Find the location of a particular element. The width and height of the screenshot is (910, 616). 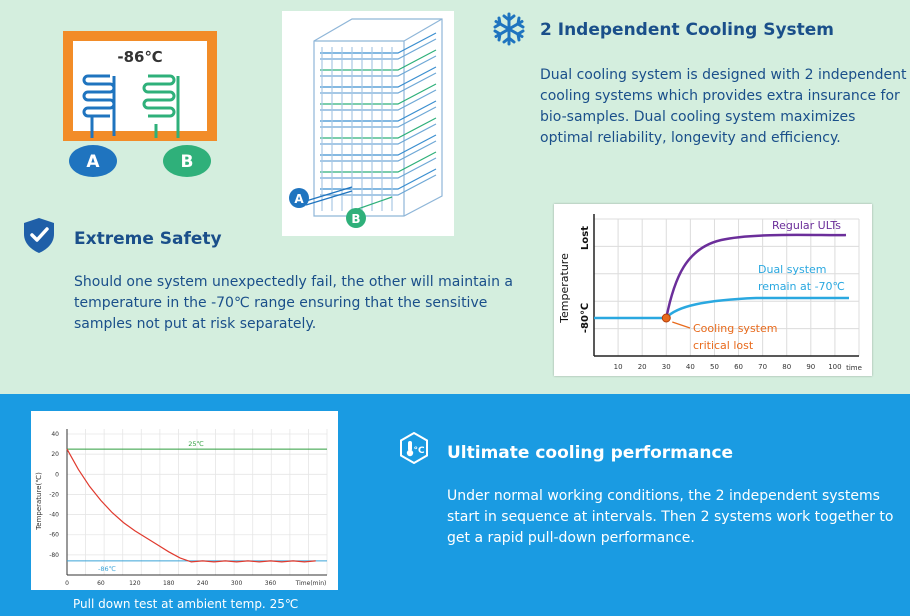

x-tick-label: 70 is located at coordinates (762, 367).